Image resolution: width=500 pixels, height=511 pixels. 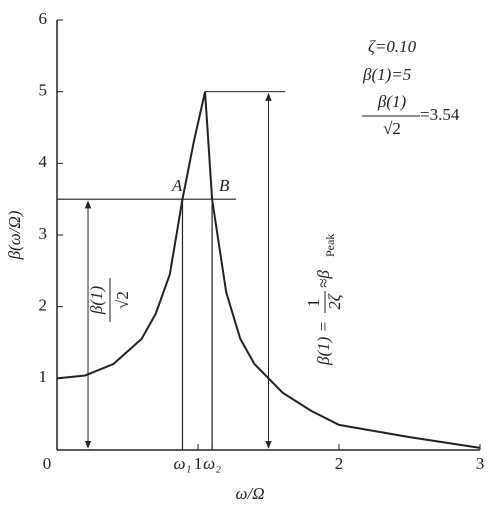 What do you see at coordinates (339, 463) in the screenshot?
I see `x-tick-label: 2` at bounding box center [339, 463].